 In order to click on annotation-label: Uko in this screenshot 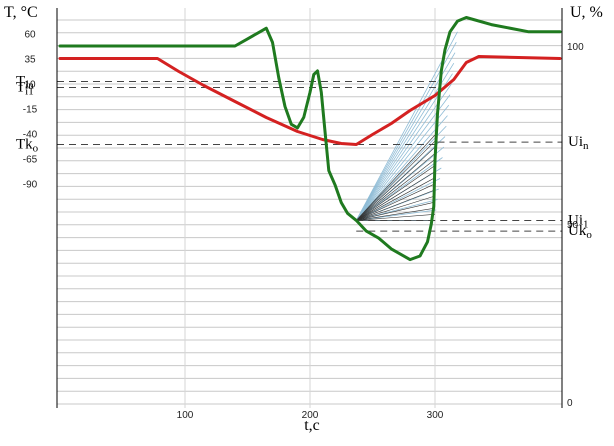, I will do `click(580, 232)`.